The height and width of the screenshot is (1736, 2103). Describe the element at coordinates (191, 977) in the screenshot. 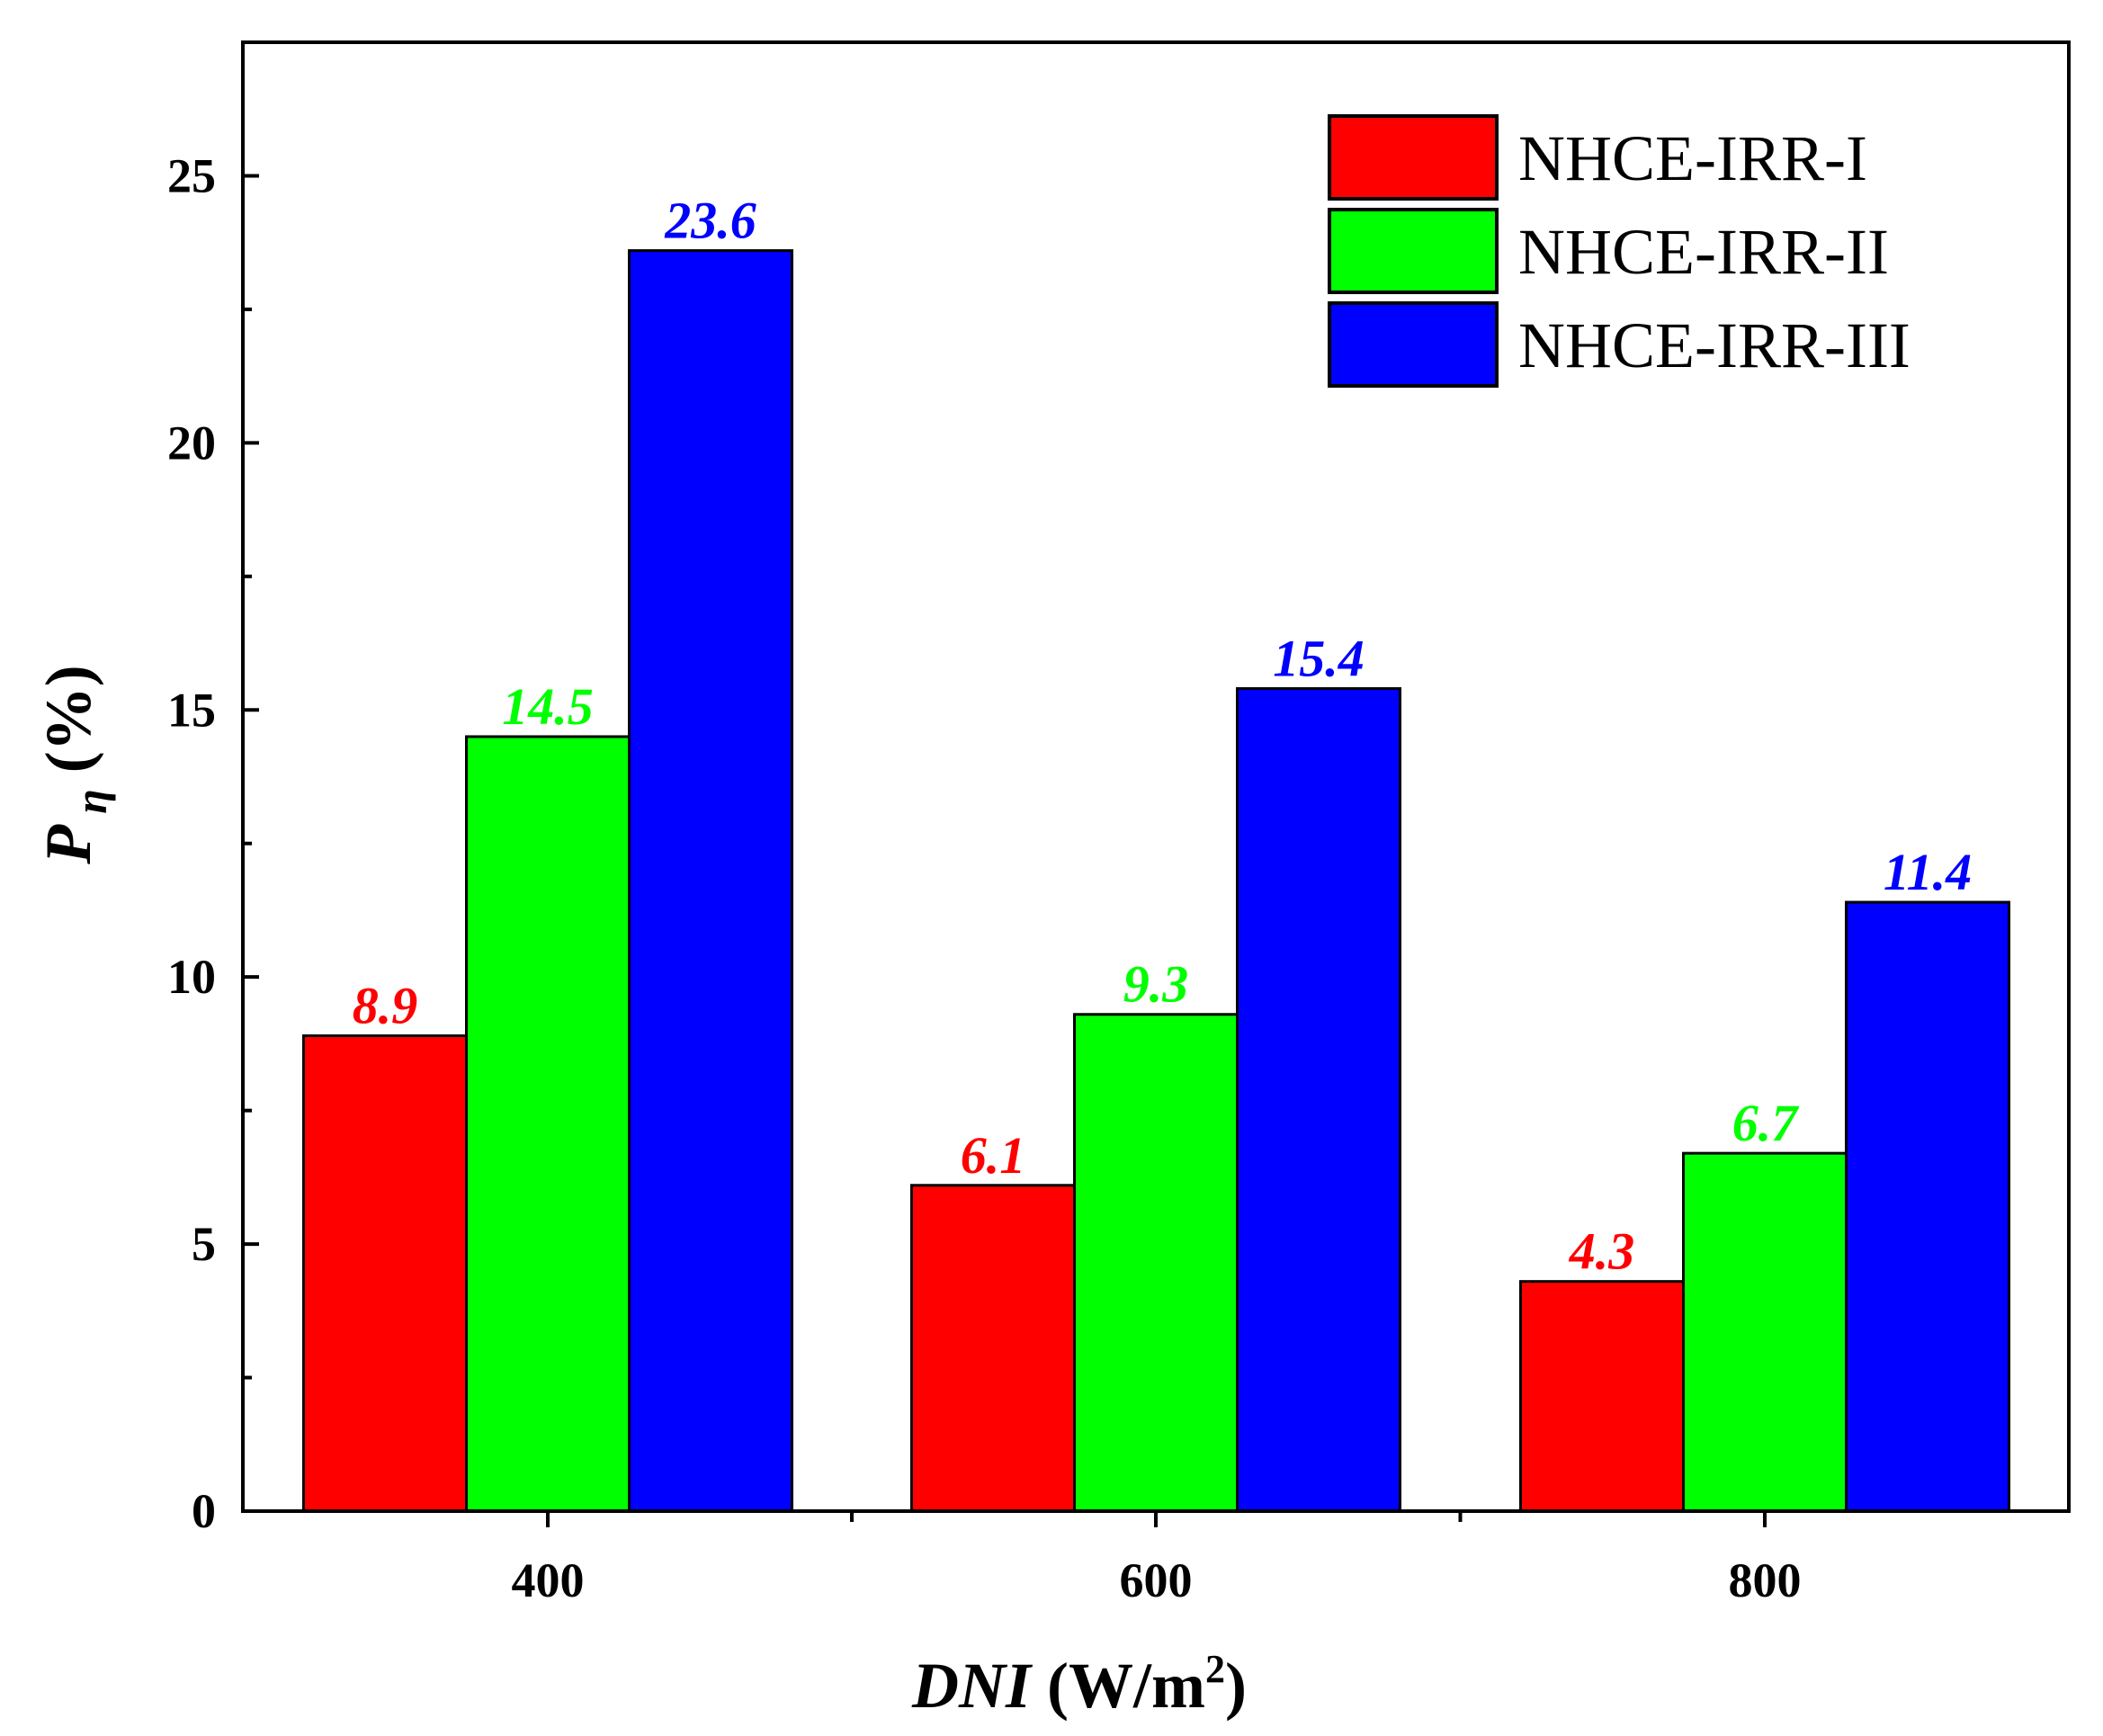

I see `y-tick-label-10: 10` at that location.